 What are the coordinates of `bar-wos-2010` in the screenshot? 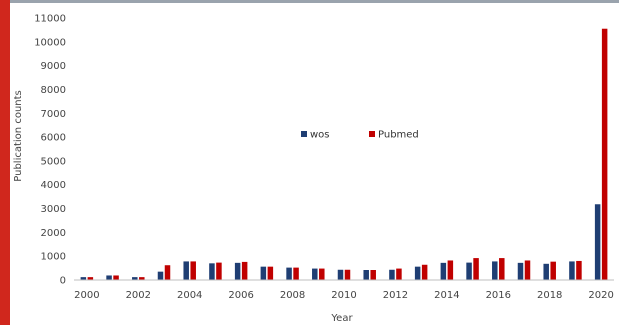 It's located at (340, 274).